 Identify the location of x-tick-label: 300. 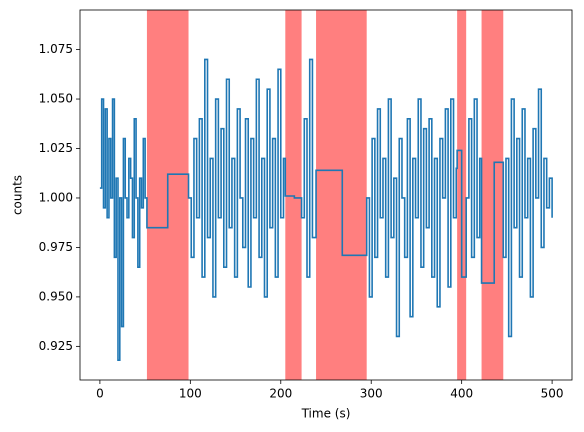
(371, 394).